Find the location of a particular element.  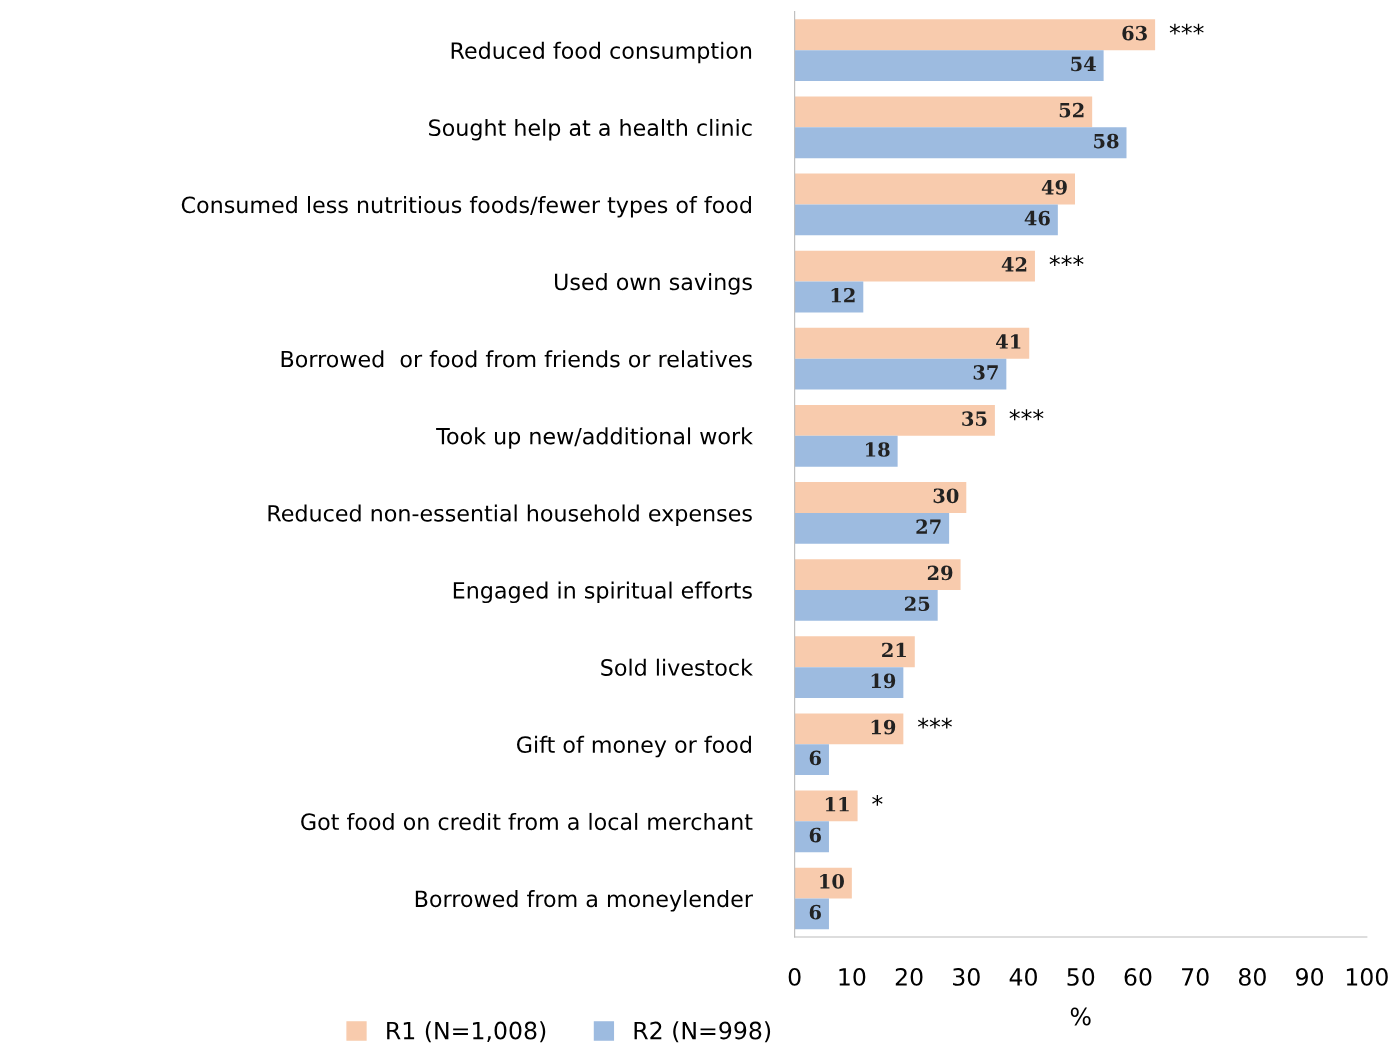

data-label: 30 is located at coordinates (946, 496).